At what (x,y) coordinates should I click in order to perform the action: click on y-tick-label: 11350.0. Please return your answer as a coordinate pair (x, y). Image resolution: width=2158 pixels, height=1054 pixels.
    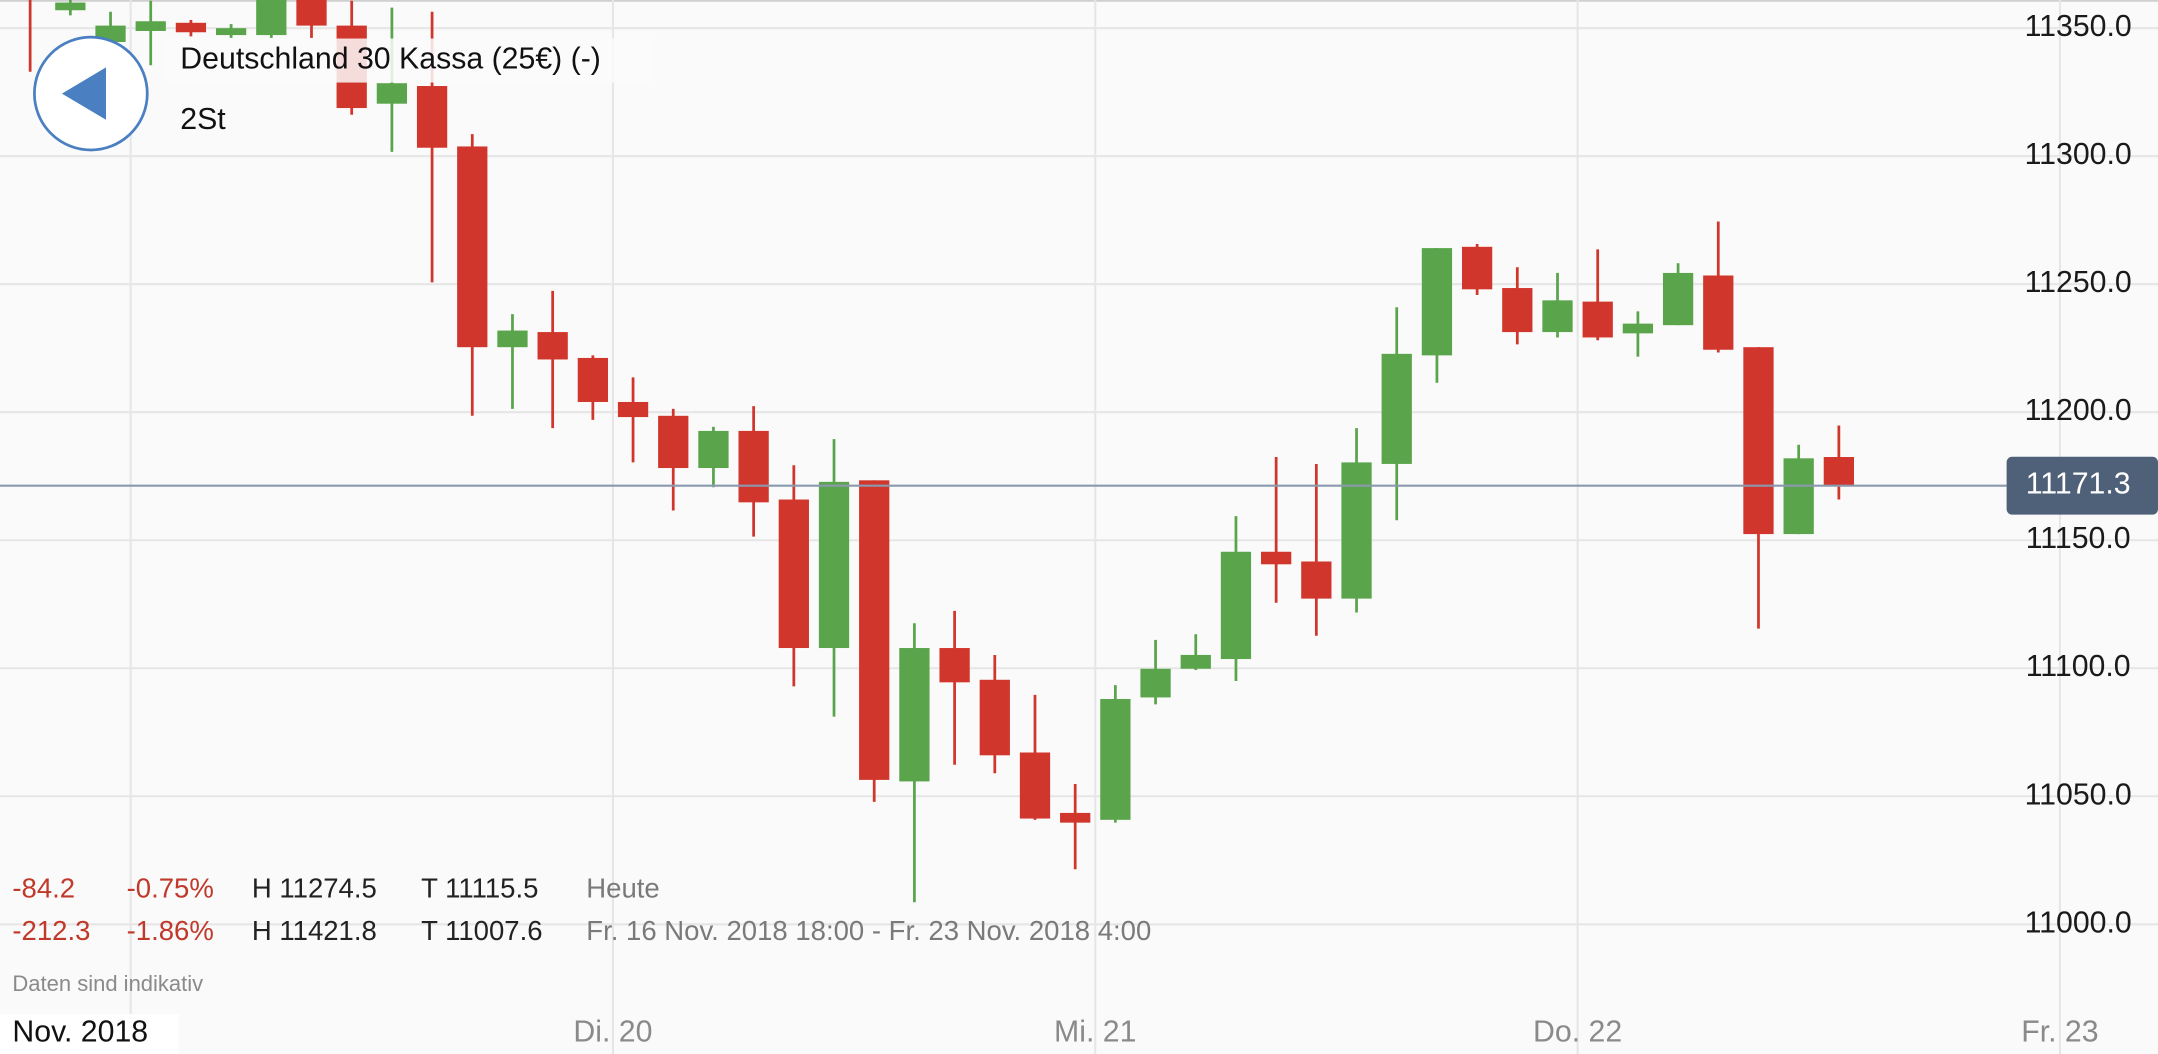
    Looking at the image, I should click on (2078, 26).